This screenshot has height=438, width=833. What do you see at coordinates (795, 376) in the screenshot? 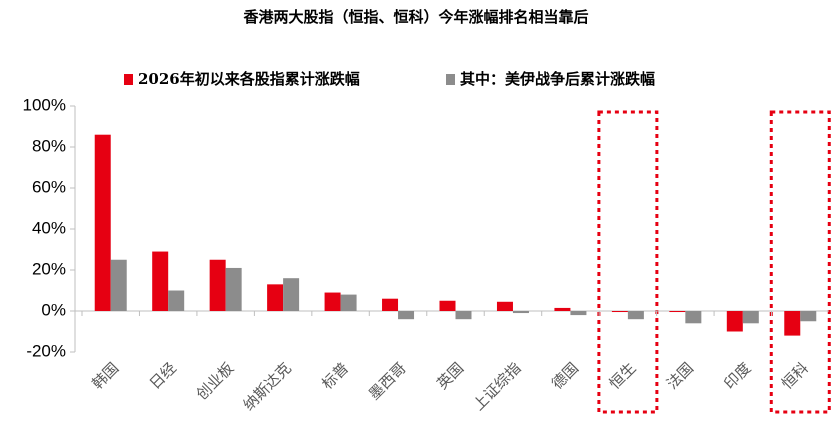
I see `x-tick-label: 恒科` at bounding box center [795, 376].